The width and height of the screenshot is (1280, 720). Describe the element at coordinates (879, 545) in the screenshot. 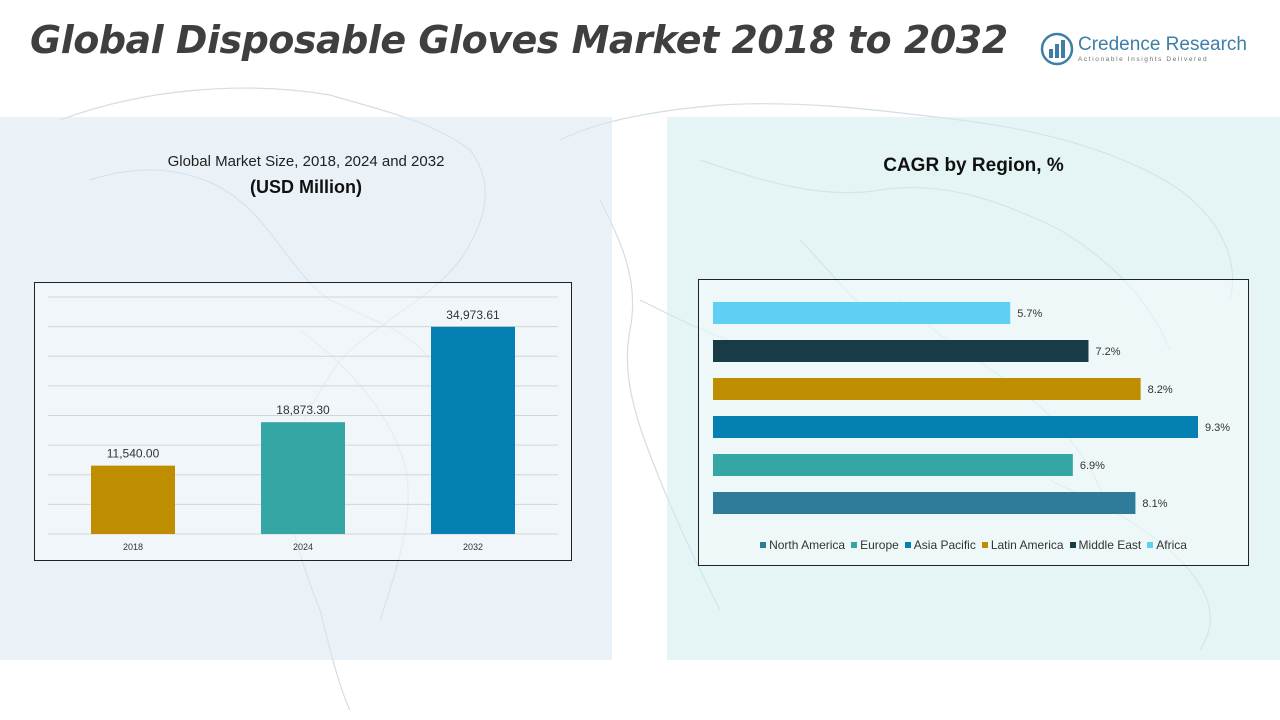

I see `legend-label: Europe` at that location.